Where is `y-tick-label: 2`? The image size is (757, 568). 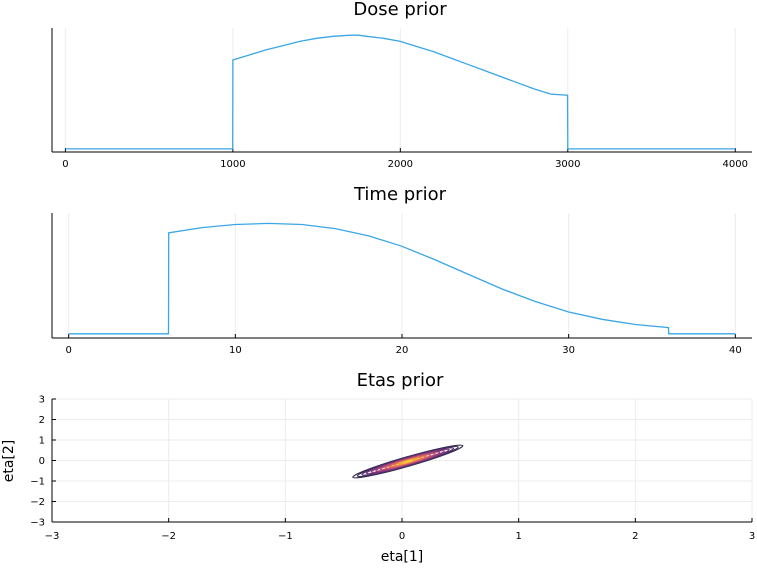 y-tick-label: 2 is located at coordinates (42, 420).